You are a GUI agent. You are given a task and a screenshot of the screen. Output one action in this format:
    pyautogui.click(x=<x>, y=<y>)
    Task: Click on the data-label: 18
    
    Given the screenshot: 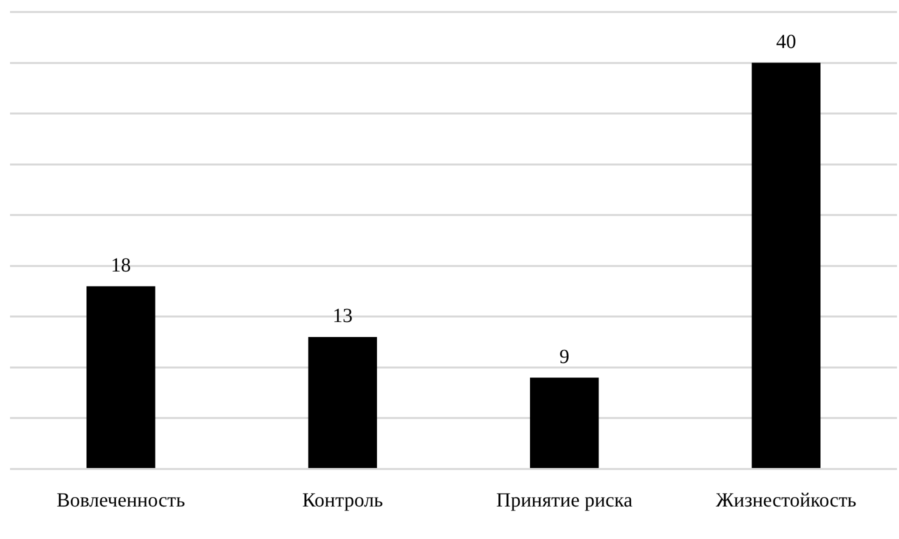 What is the action you would take?
    pyautogui.click(x=120, y=265)
    